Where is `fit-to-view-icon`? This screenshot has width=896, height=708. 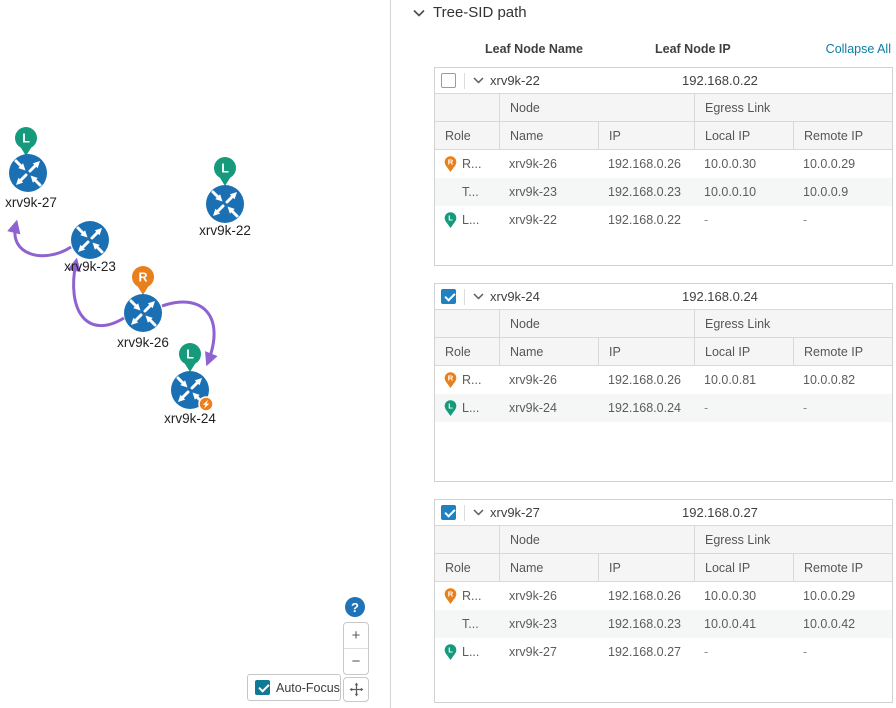
fit-to-view-icon is located at coordinates (356, 689).